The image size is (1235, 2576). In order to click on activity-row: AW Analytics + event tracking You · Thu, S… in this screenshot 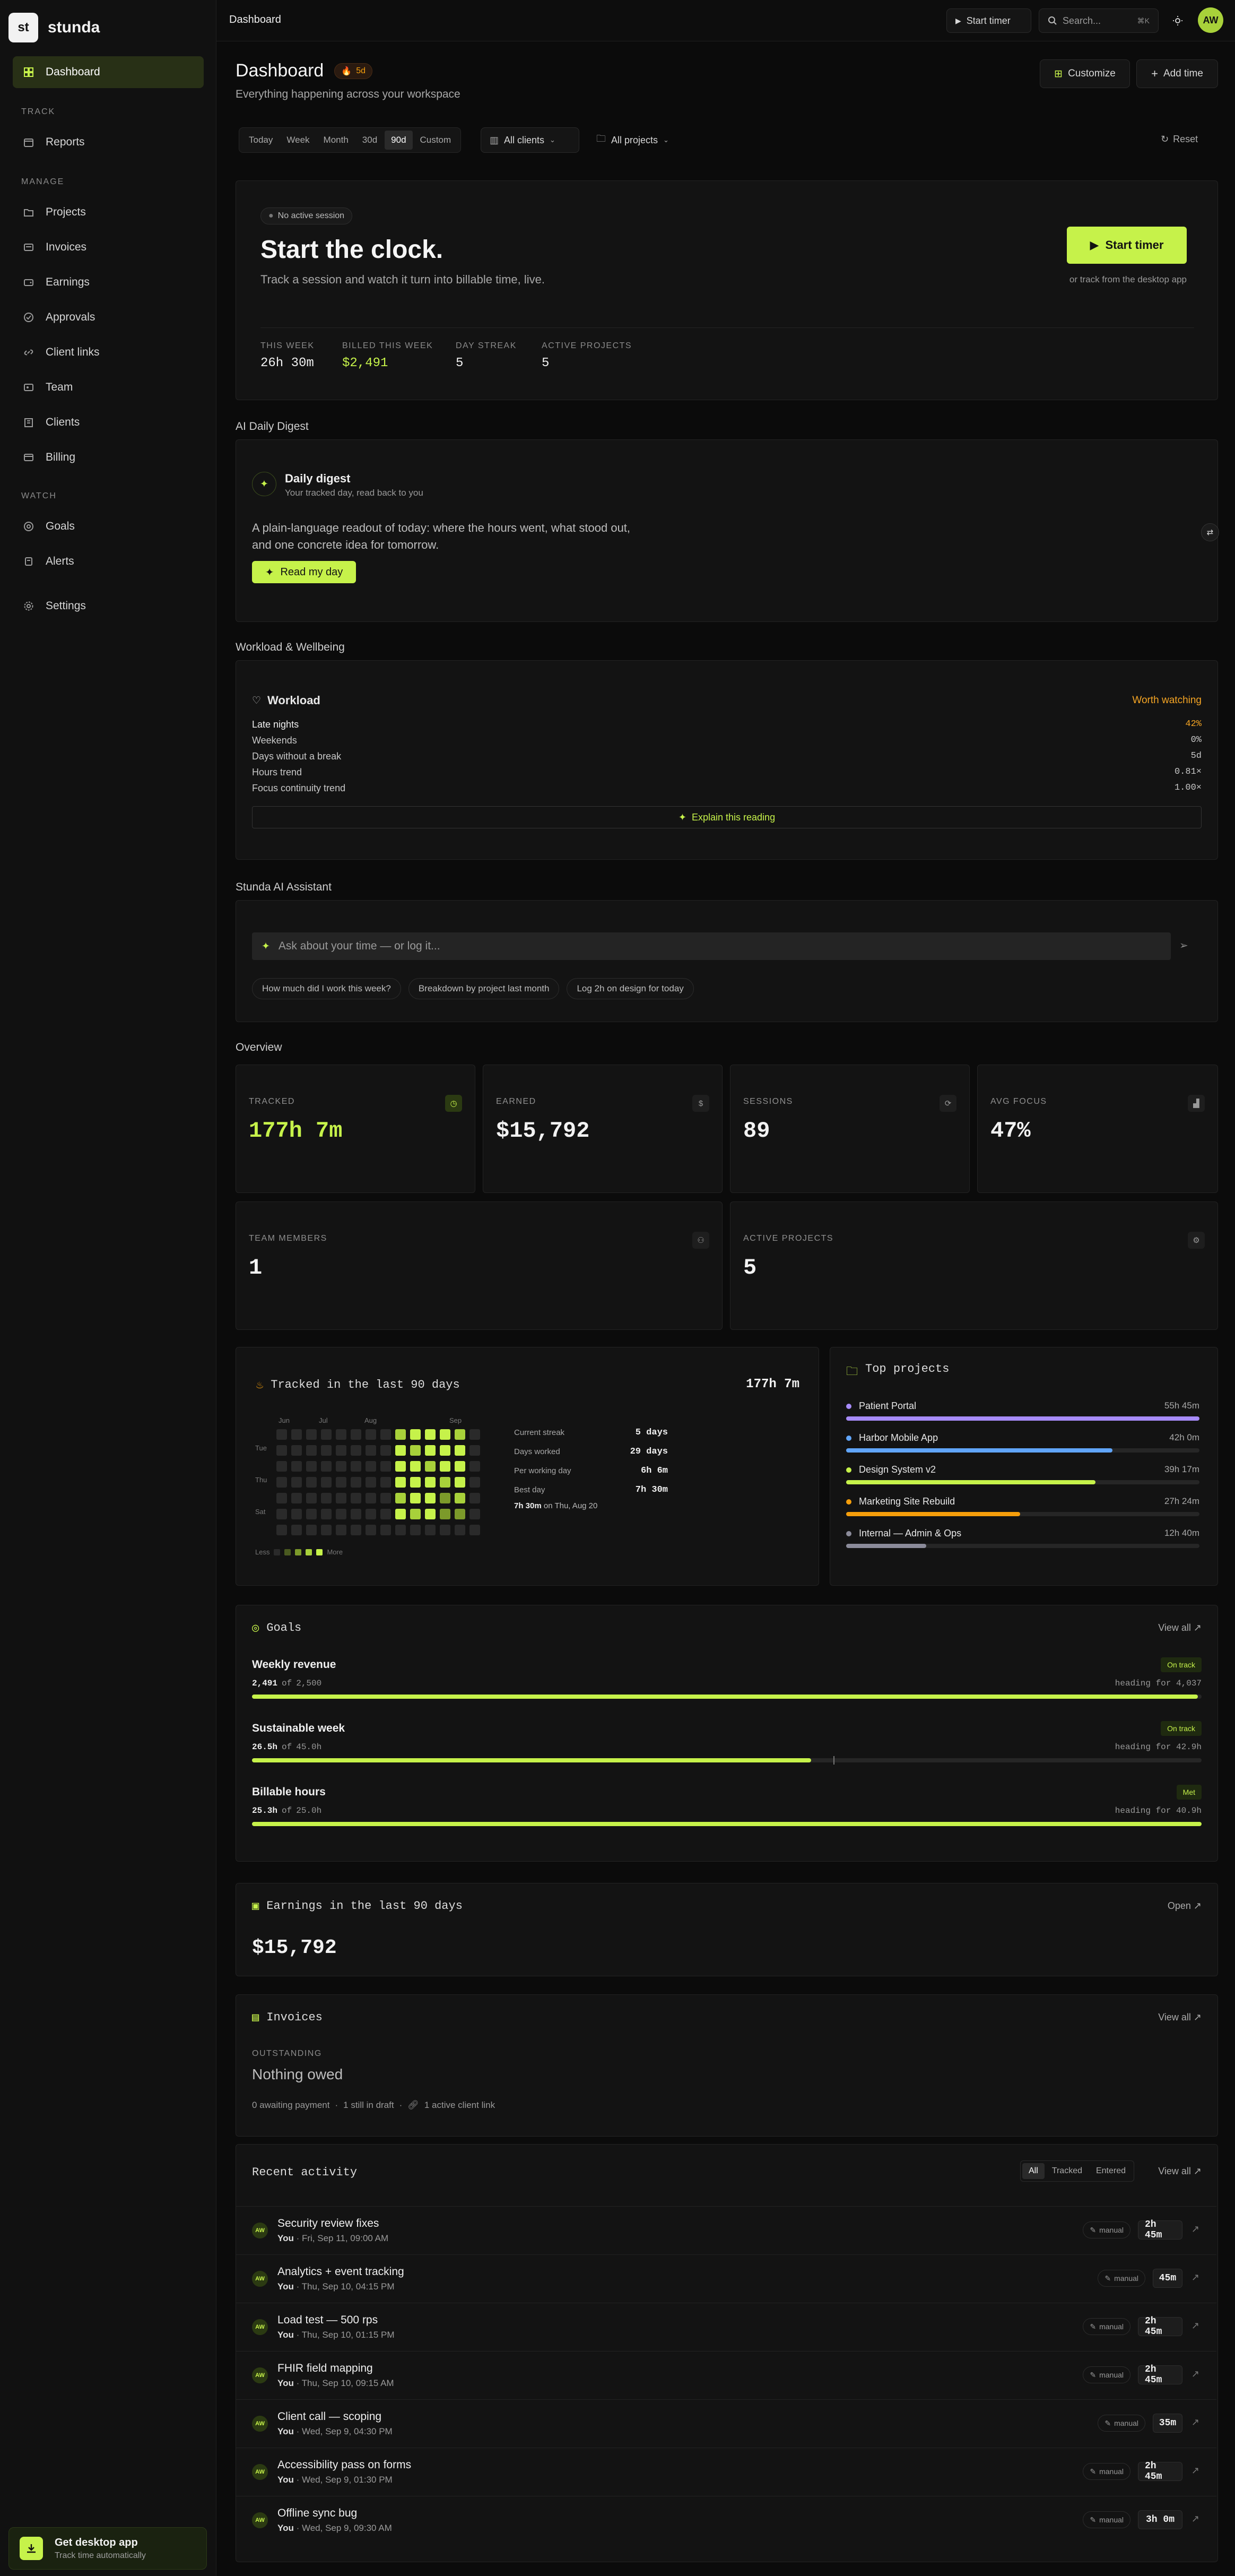, I will do `click(726, 2278)`.